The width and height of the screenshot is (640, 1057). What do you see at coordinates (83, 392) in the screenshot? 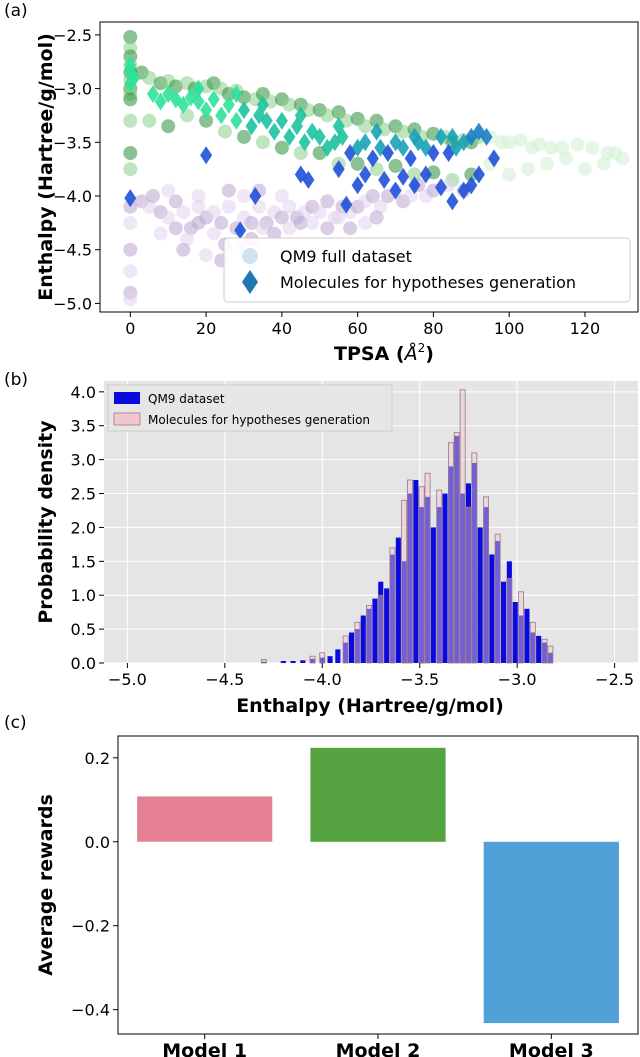
I see `y-tick-label: 4.0` at bounding box center [83, 392].